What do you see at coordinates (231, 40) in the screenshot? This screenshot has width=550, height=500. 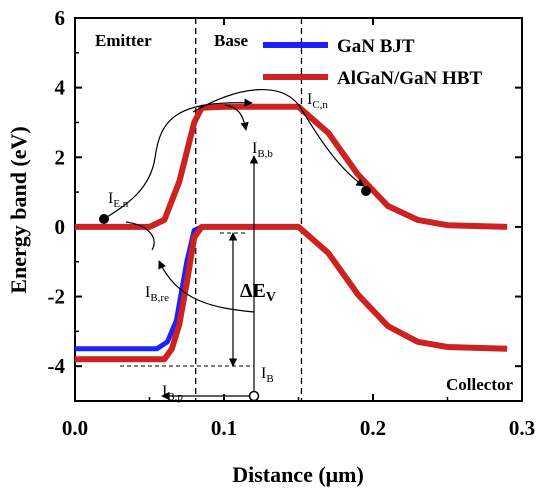 I see `region-label-base: Base` at bounding box center [231, 40].